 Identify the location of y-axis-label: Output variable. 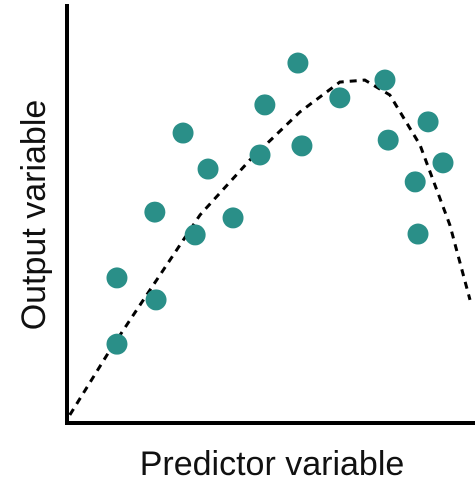
(34, 215).